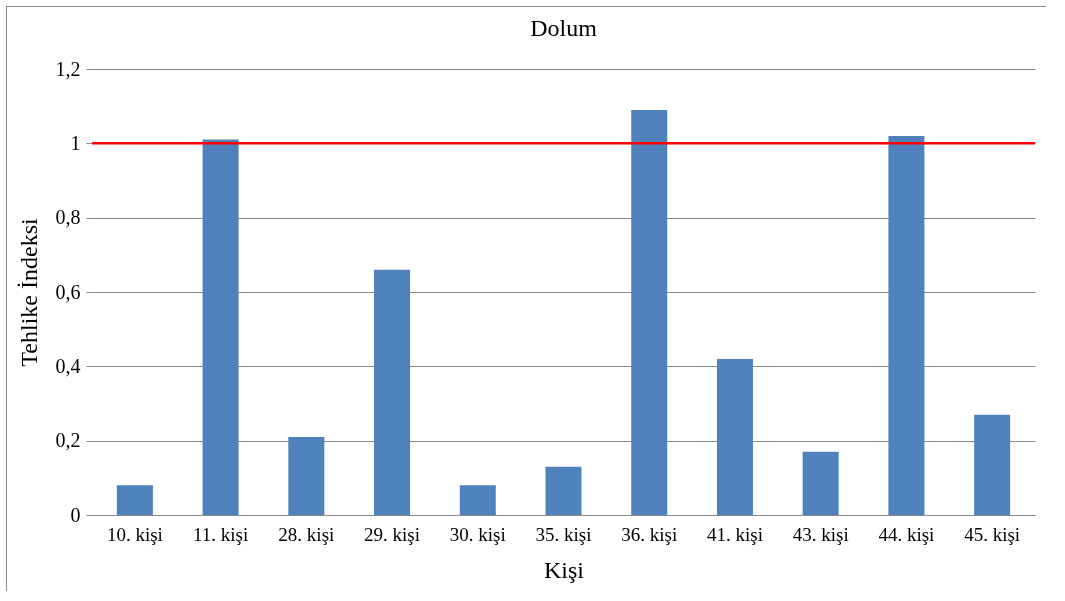 This screenshot has height=601, width=1065. I want to click on x-axis-title: Kişi, so click(564, 569).